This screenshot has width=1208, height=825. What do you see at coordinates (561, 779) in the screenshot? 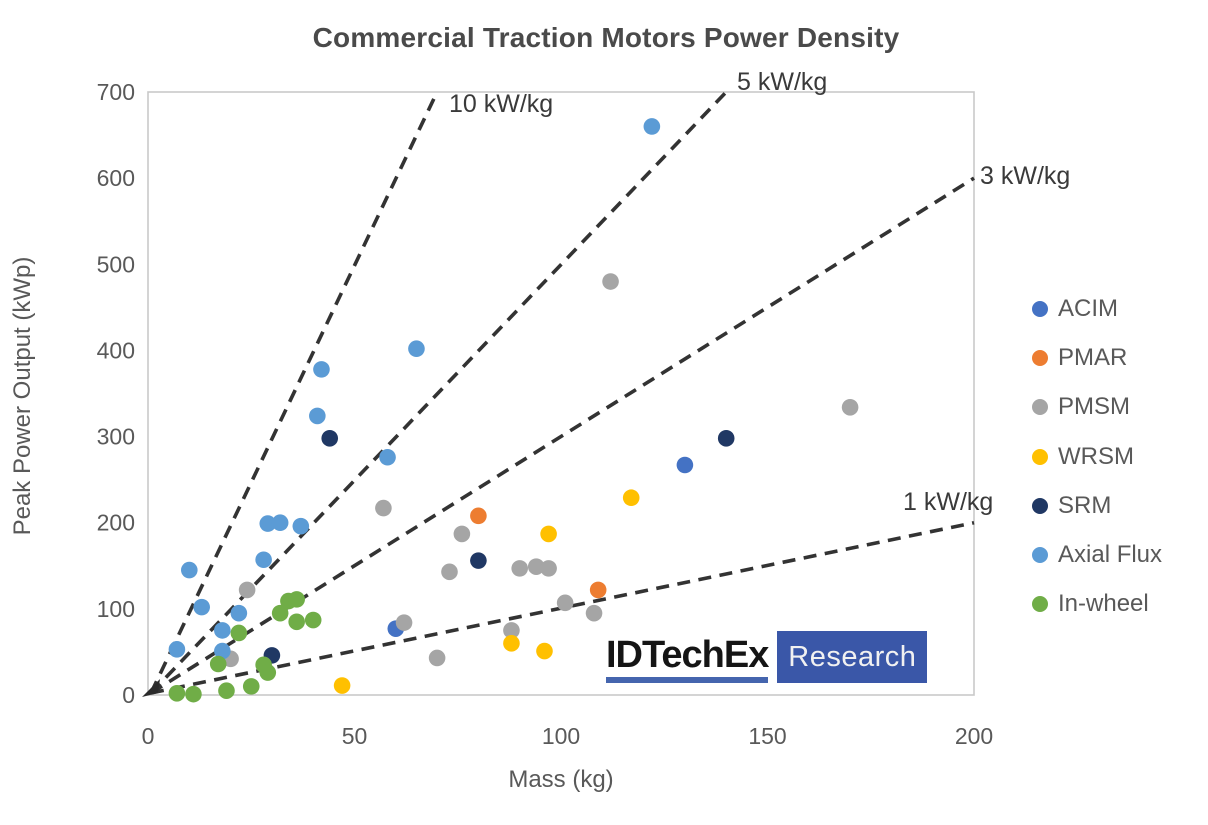
I see `x-axis-title: Mass (kg)` at bounding box center [561, 779].